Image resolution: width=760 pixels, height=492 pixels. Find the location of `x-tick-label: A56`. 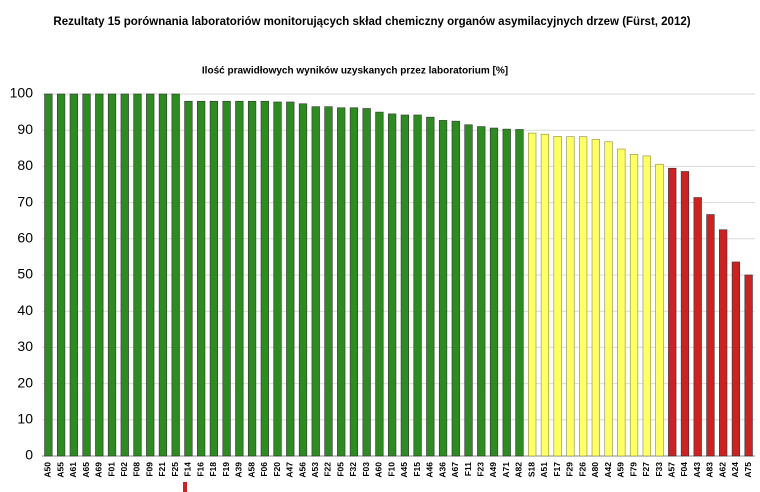

x-tick-label: A56 is located at coordinates (302, 470).